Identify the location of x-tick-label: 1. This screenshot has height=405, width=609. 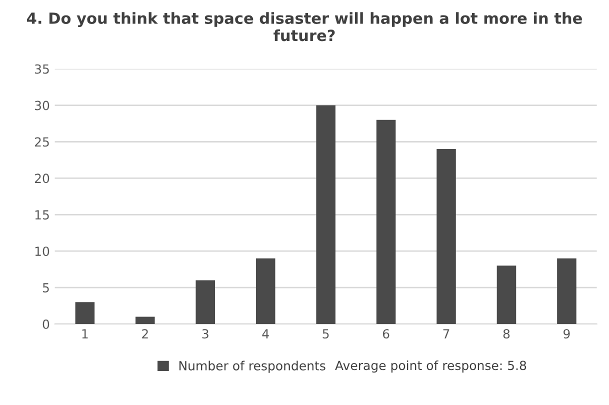
(85, 333).